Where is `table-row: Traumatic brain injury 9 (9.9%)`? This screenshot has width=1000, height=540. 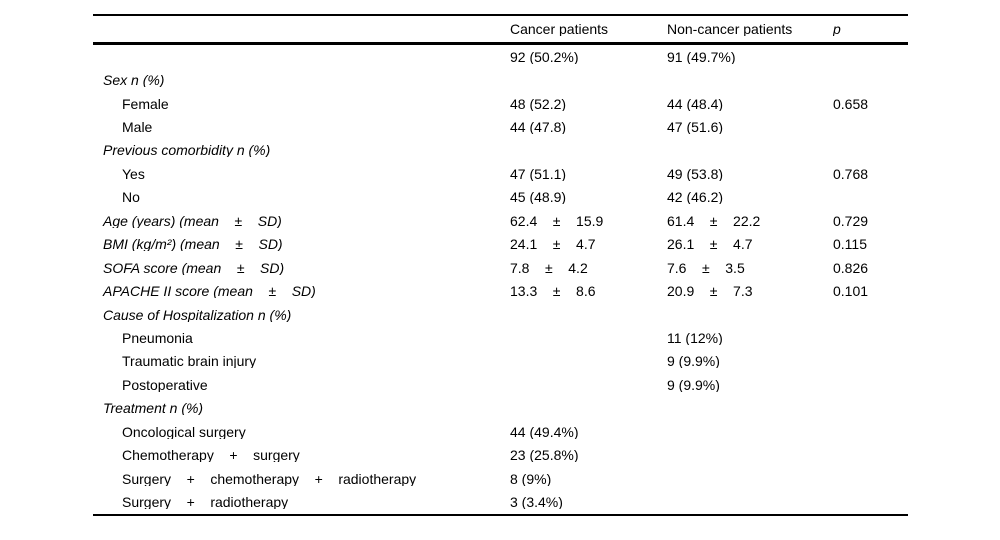 table-row: Traumatic brain injury 9 (9.9%) is located at coordinates (500, 361).